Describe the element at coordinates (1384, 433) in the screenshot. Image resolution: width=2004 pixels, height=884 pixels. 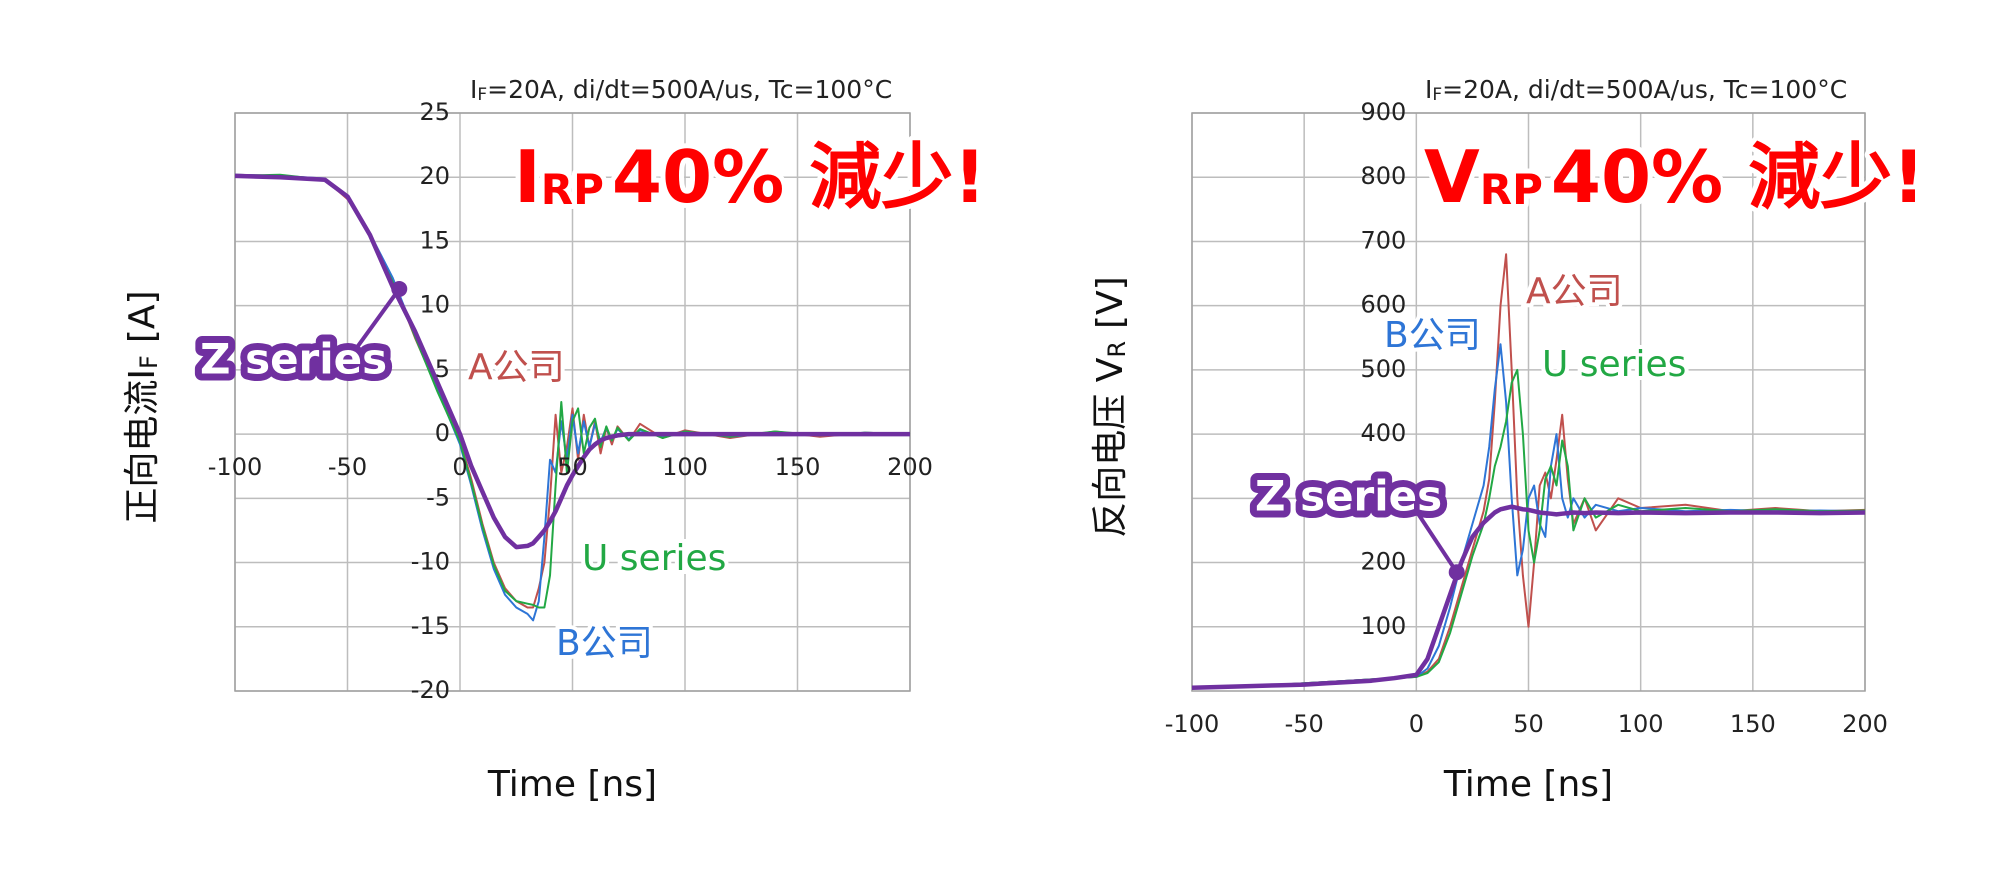
I see `y-tick-label: 400` at that location.